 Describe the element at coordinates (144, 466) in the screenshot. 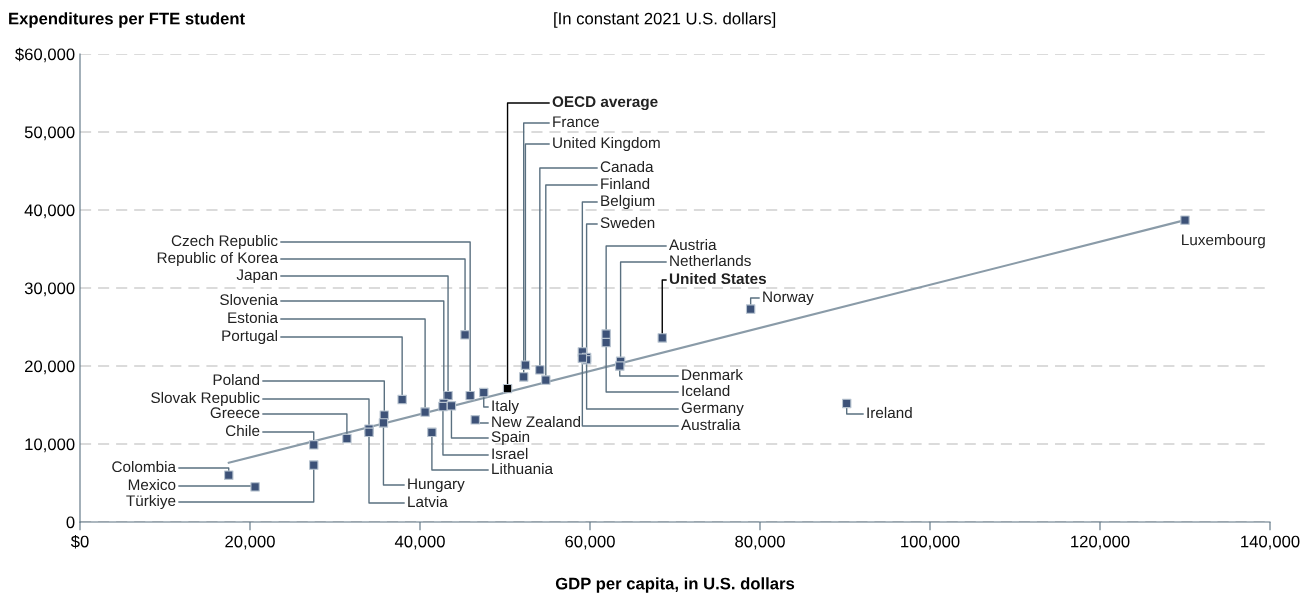

I see `annotation: Colombia` at that location.